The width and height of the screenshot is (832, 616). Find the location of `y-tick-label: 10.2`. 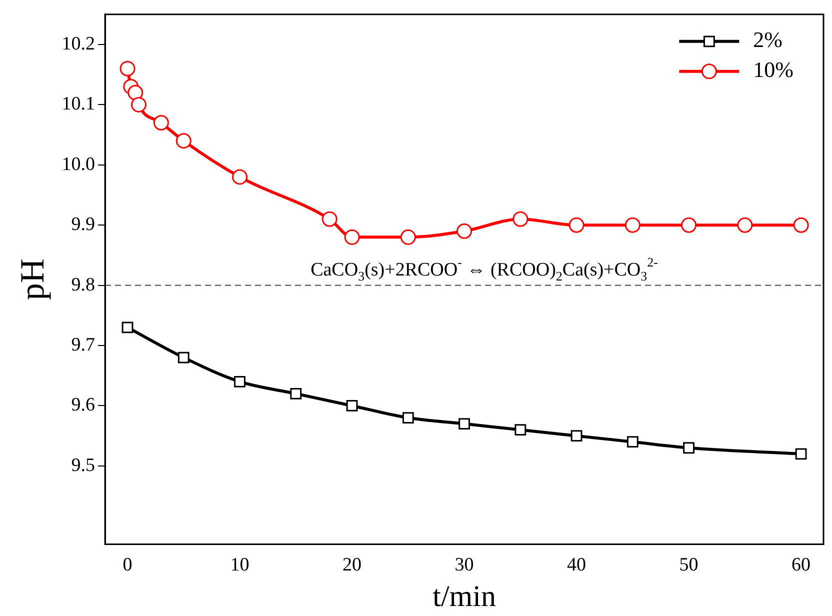

y-tick-label: 10.2 is located at coordinates (79, 43).